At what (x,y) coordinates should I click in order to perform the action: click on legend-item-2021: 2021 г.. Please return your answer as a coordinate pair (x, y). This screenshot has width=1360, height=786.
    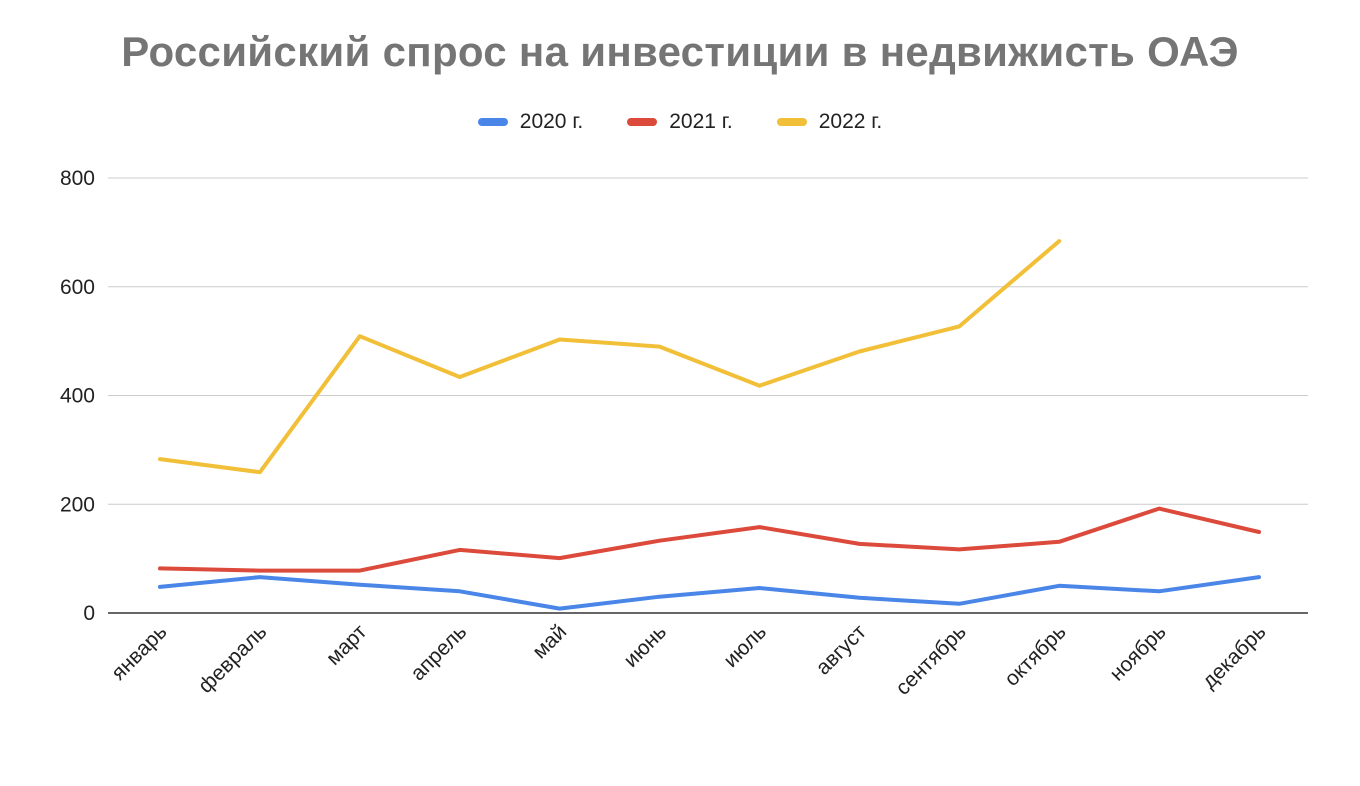
    Looking at the image, I should click on (680, 122).